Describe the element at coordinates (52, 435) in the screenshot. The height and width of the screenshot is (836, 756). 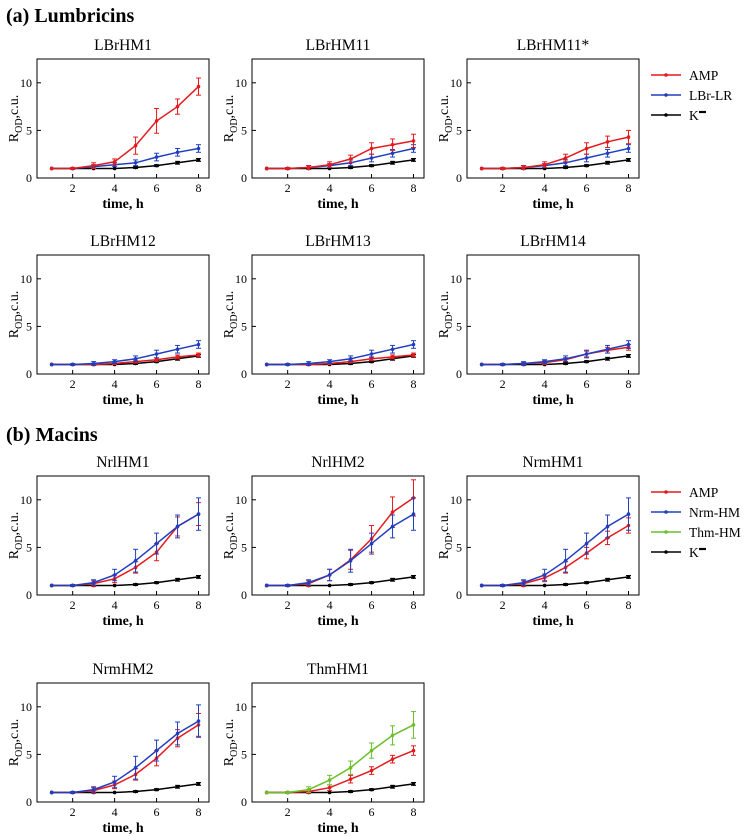
I see `section-b-title: (b) Macins` at that location.